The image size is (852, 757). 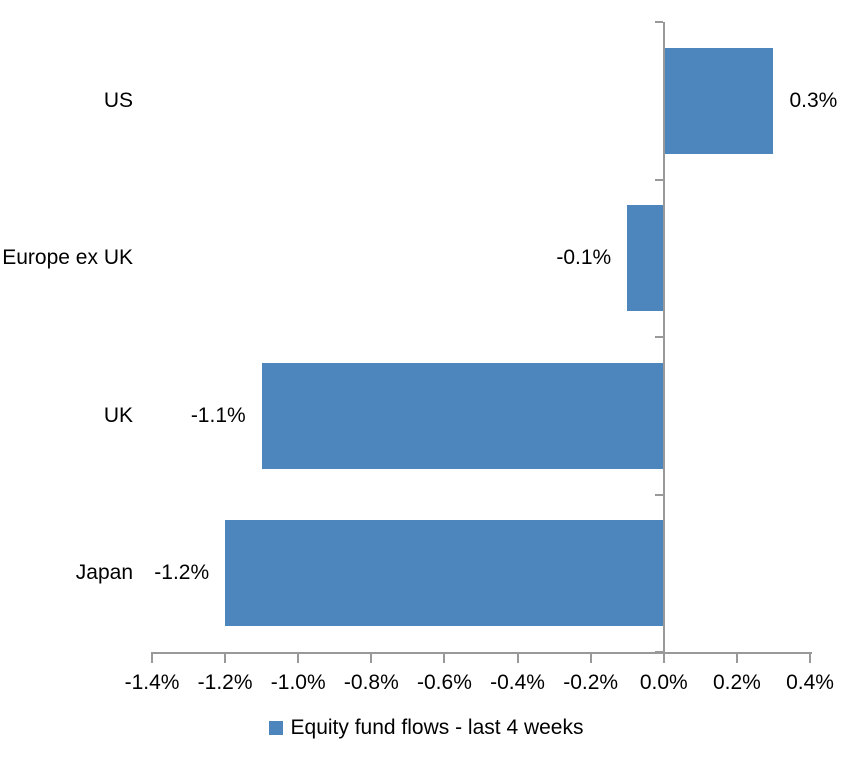 I want to click on value-label-japan: -1.2%, so click(x=182, y=573).